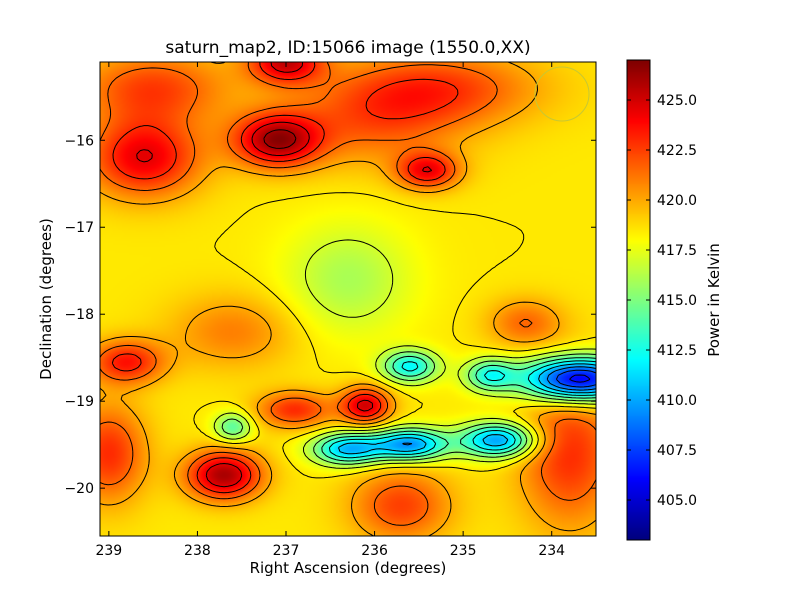 Image resolution: width=800 pixels, height=600 pixels. I want to click on colorbar-tick-label: 407.5, so click(677, 451).